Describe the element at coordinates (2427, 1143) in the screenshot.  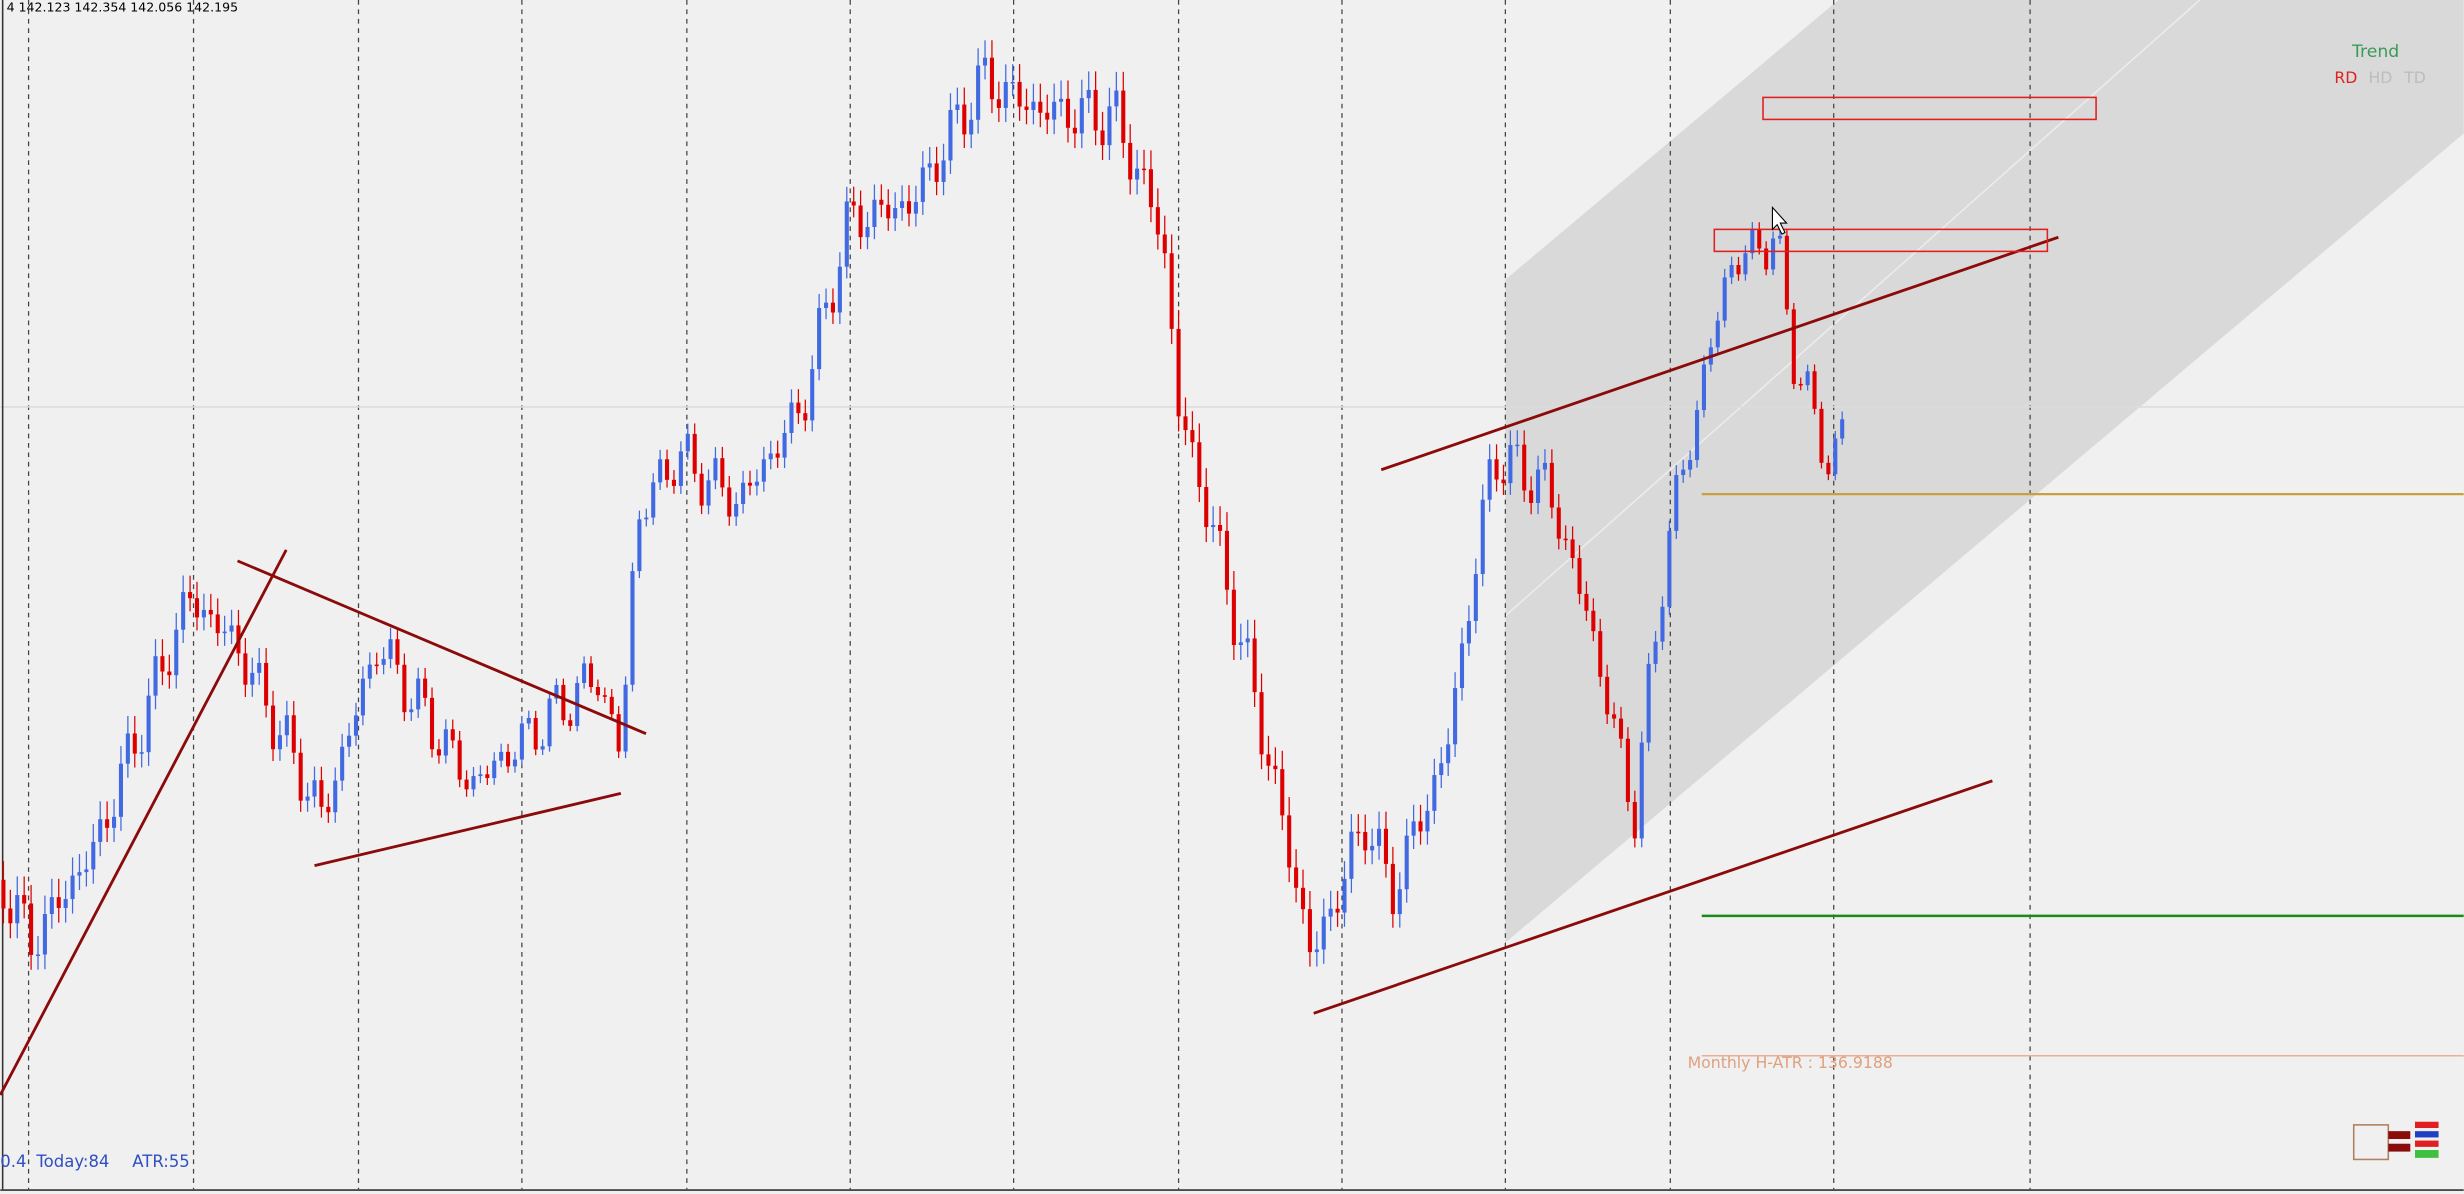
I see `icon-bar` at that location.